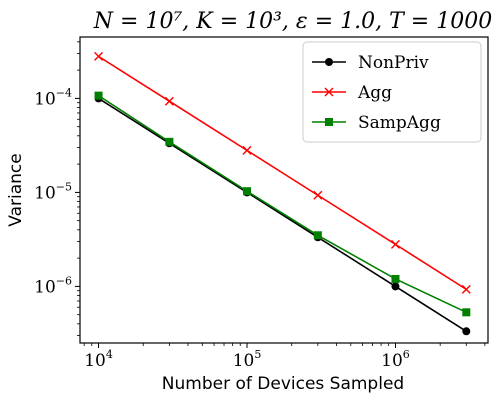 Image resolution: width=498 pixels, height=401 pixels. Describe the element at coordinates (395, 359) in the screenshot. I see `x-tick-label: 10⁶` at that location.